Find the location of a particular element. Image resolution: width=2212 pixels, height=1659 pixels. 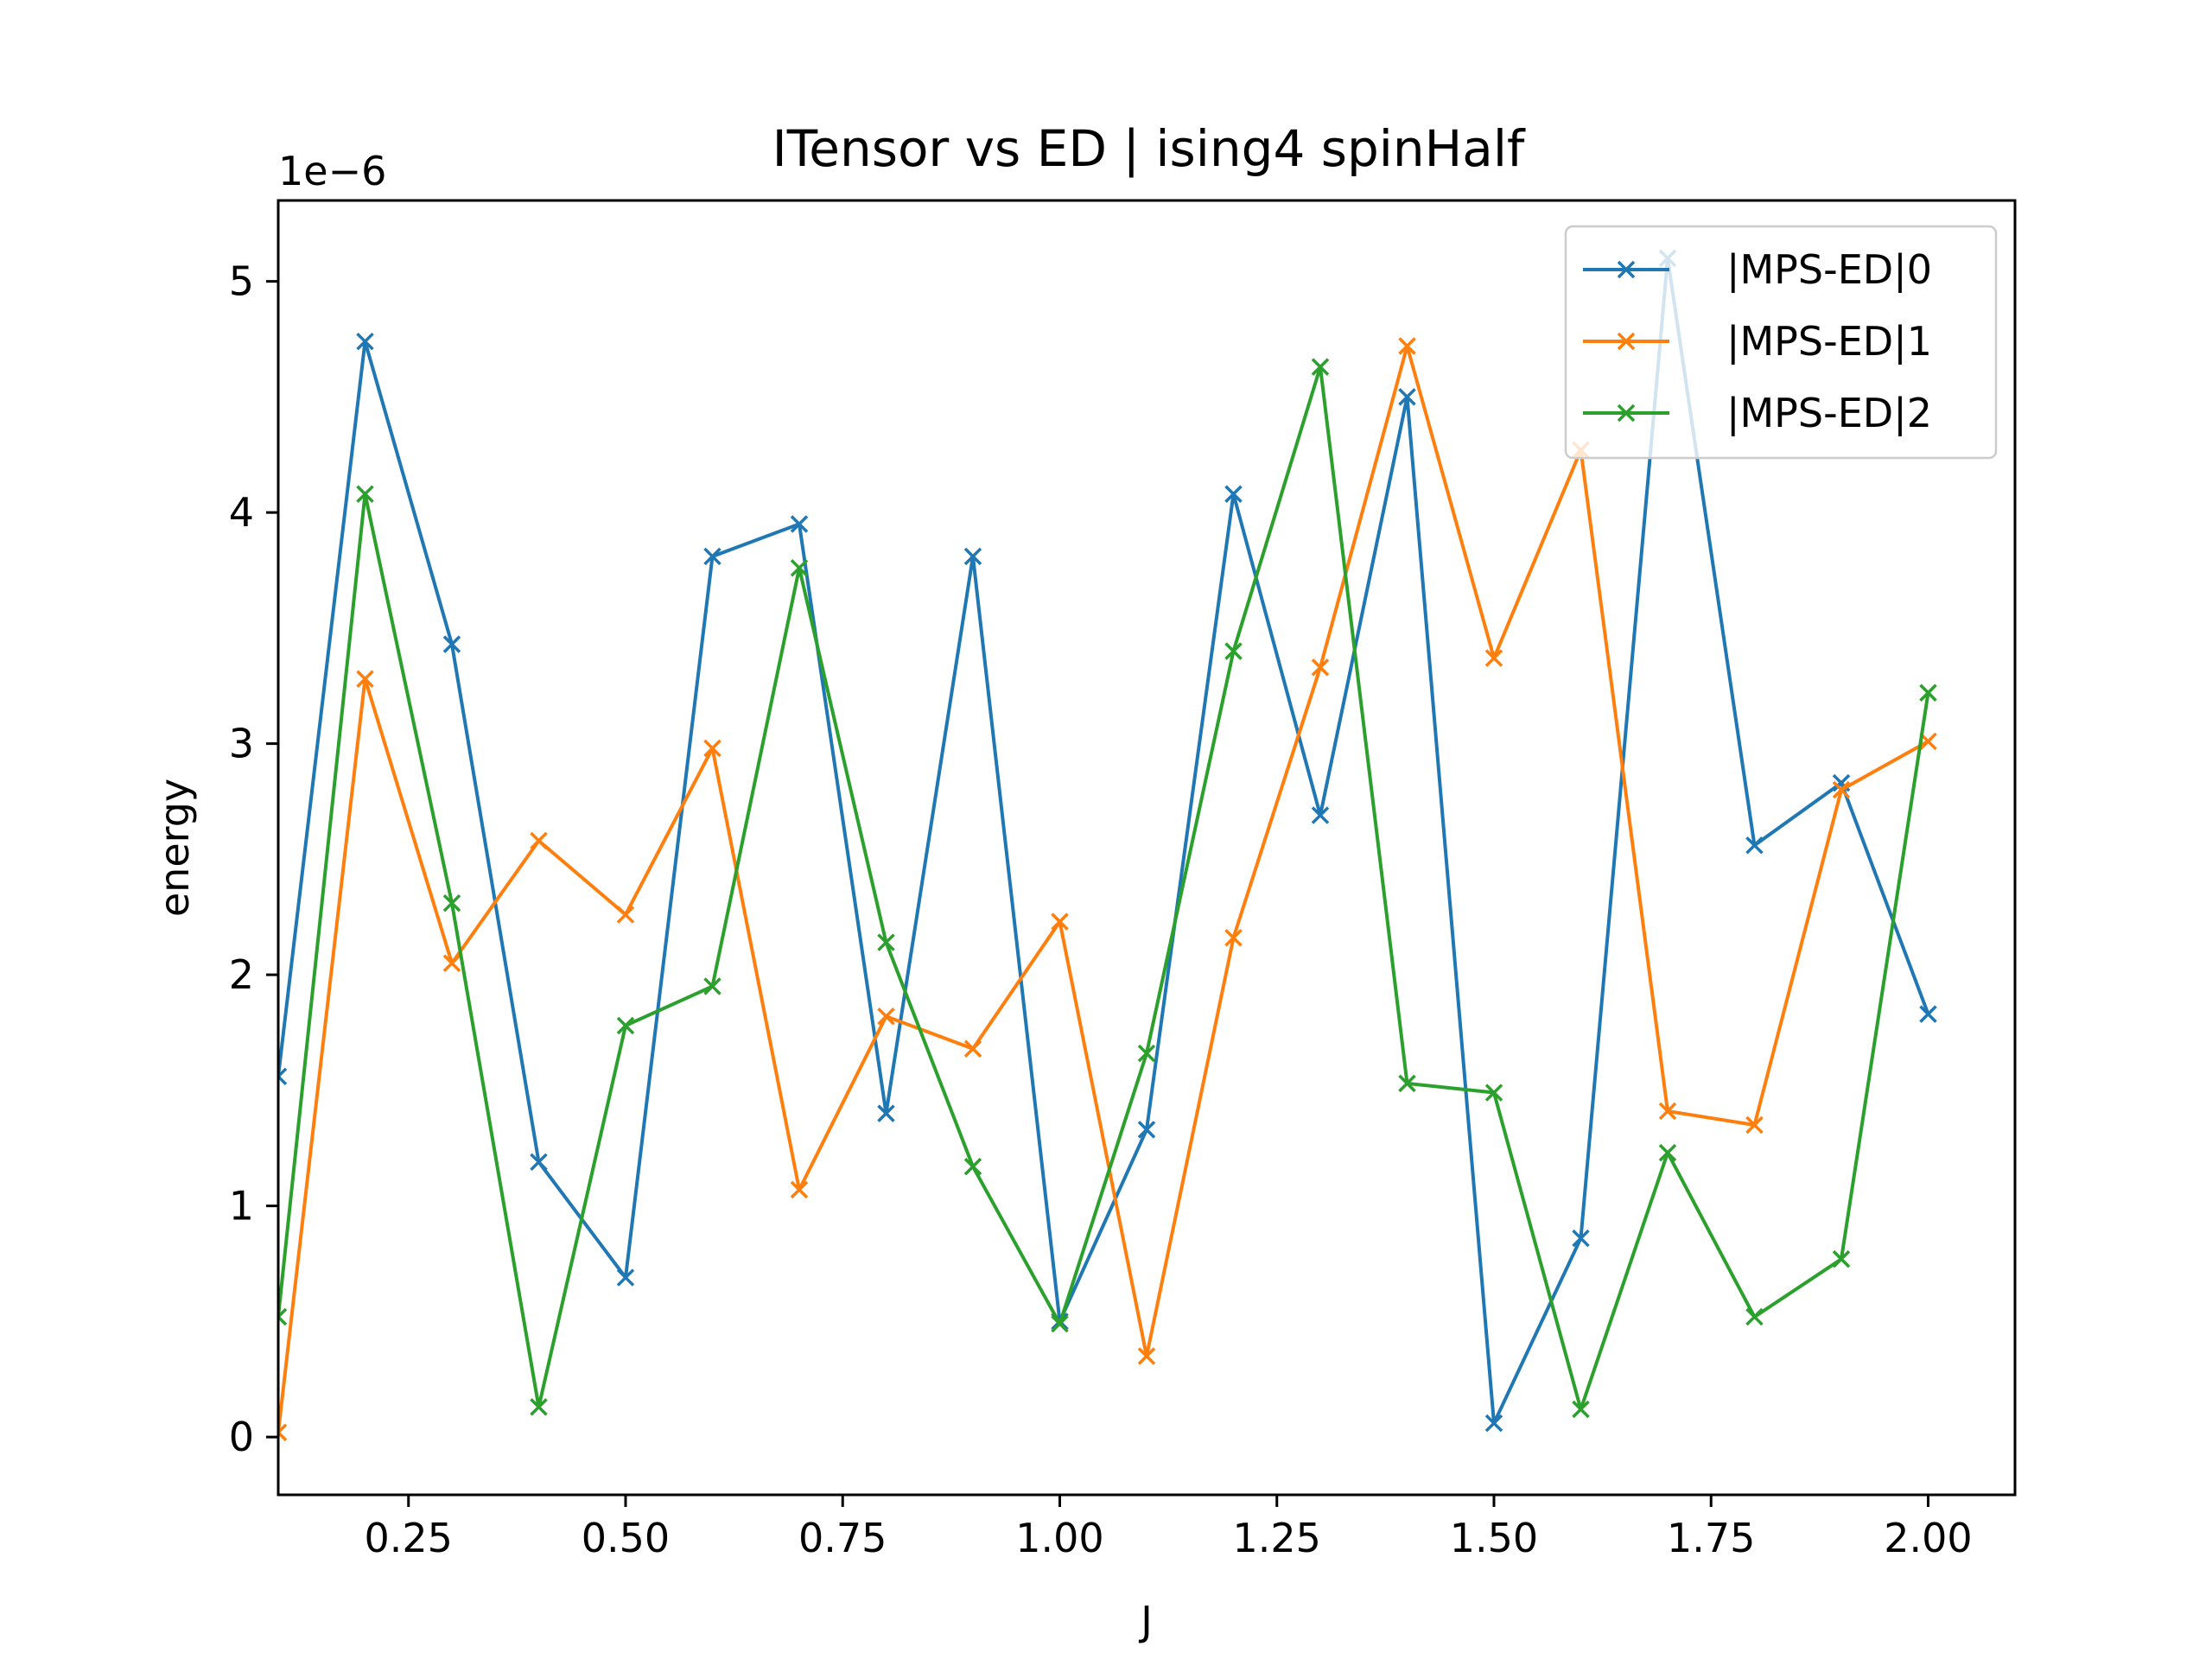

x-tick-label: 0.50 is located at coordinates (626, 1538).